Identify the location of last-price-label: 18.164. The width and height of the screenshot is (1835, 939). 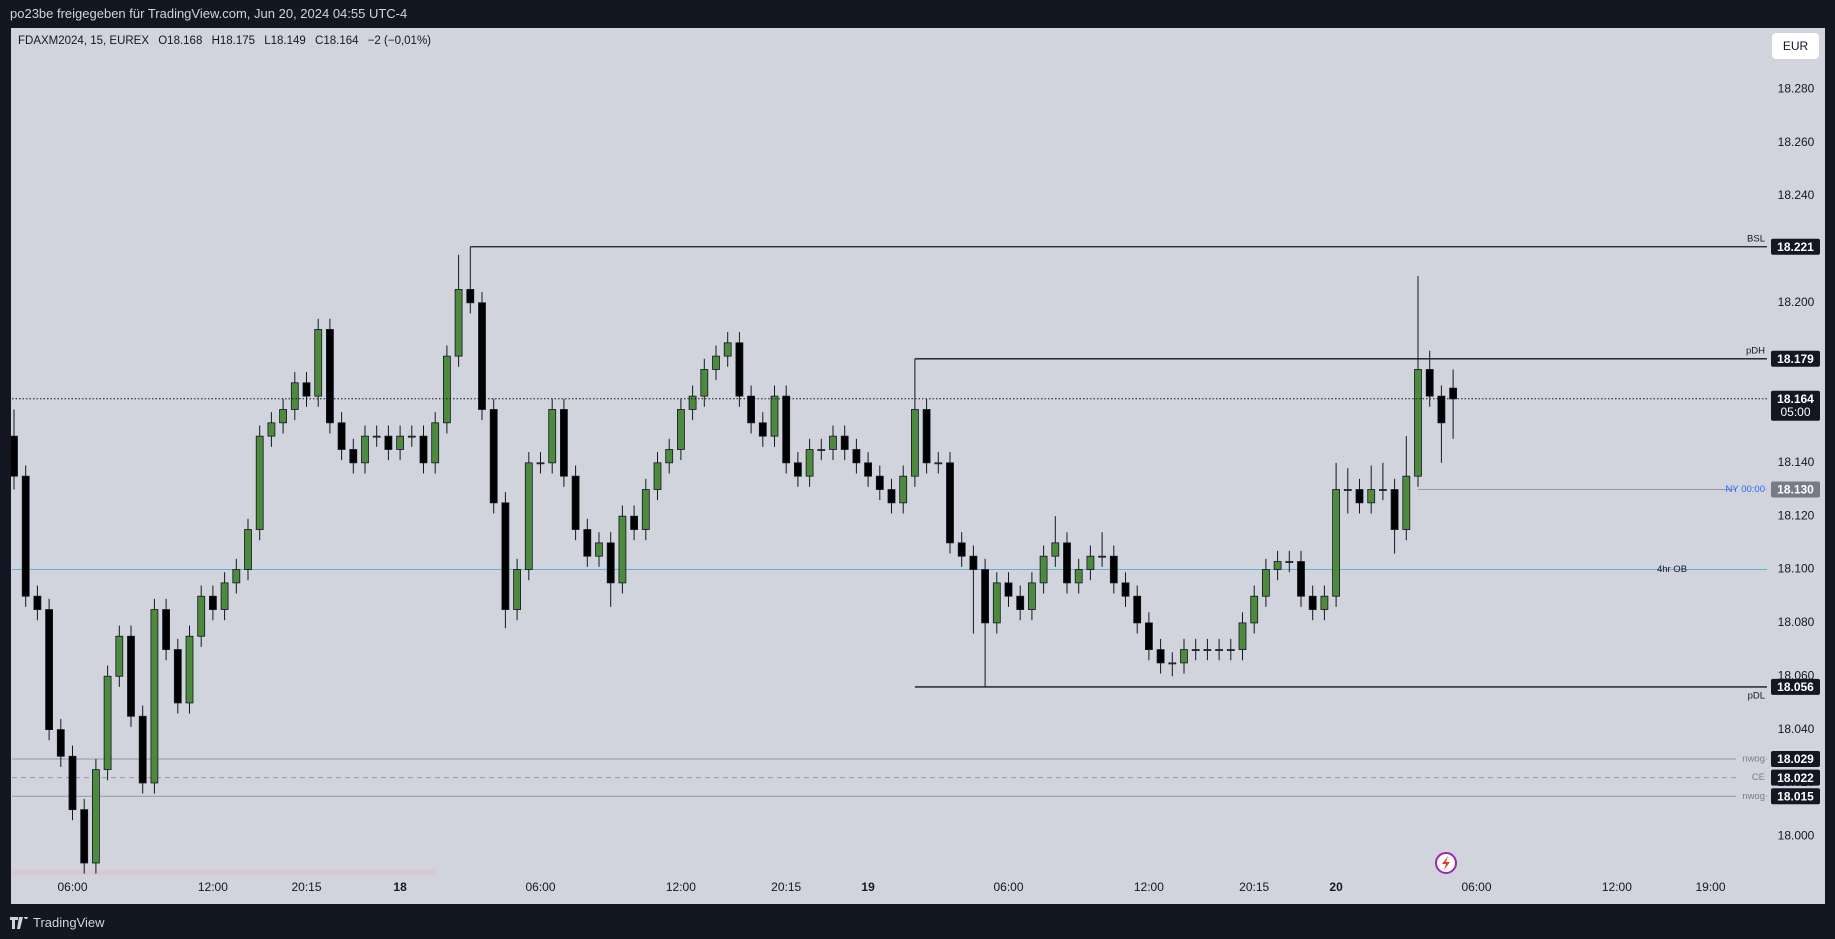
(1795, 399).